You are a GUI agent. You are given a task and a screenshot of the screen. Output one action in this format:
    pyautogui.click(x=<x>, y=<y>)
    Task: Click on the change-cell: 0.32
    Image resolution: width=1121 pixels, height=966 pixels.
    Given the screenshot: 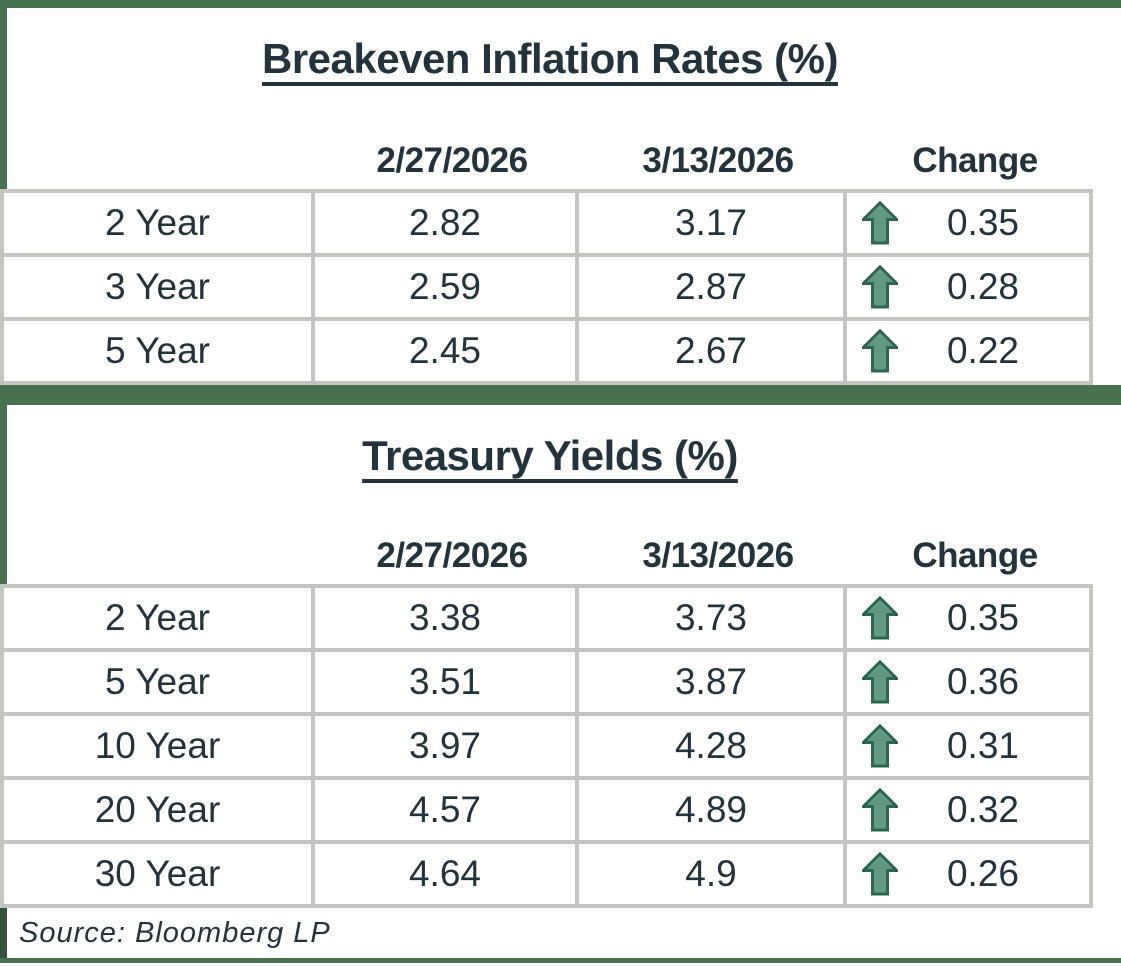 What is the action you would take?
    pyautogui.click(x=968, y=810)
    